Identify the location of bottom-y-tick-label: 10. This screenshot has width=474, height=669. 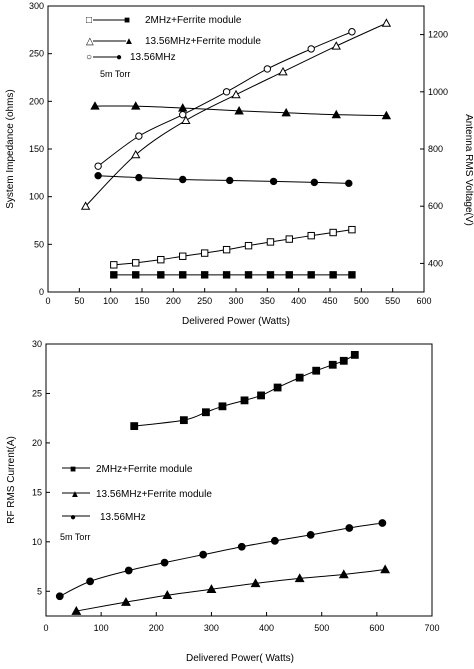
(37, 542).